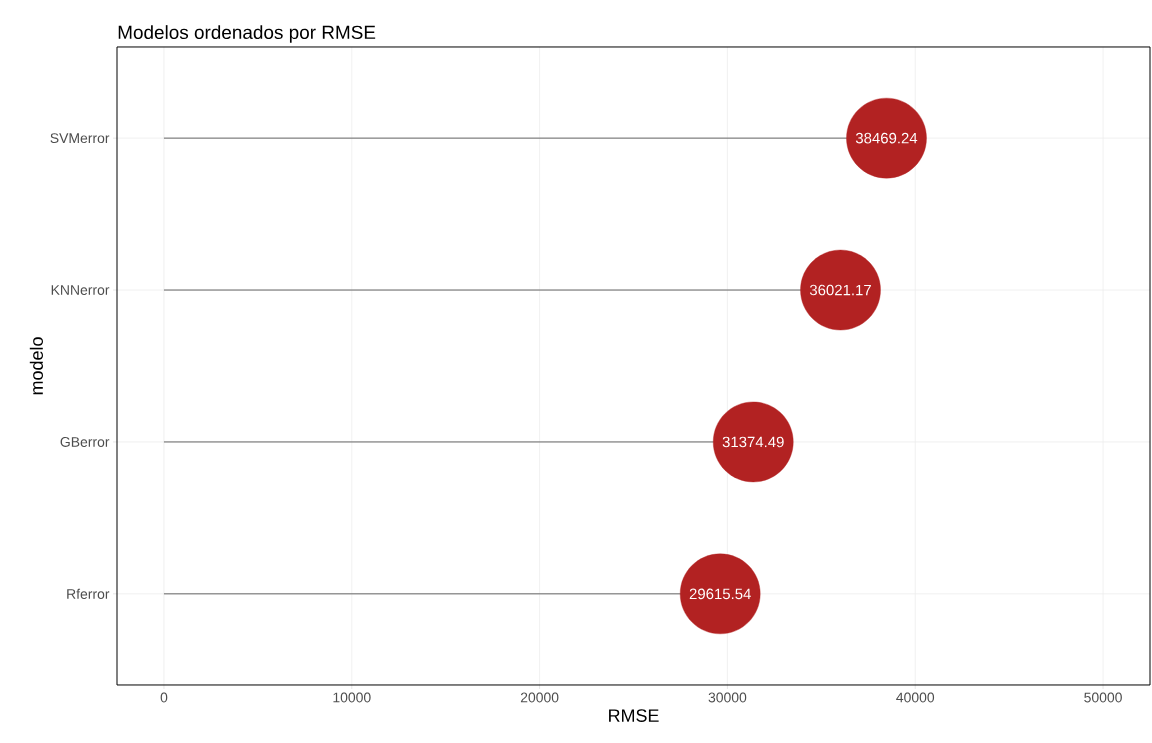 The height and width of the screenshot is (743, 1152). I want to click on data-label: 29615.54, so click(720, 594).